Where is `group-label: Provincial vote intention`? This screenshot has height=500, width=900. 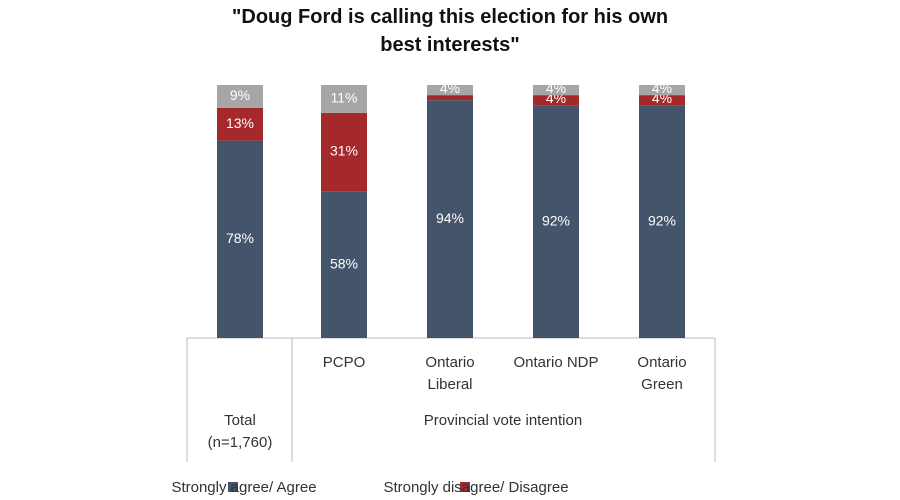
group-label: Provincial vote intention is located at coordinates (503, 420).